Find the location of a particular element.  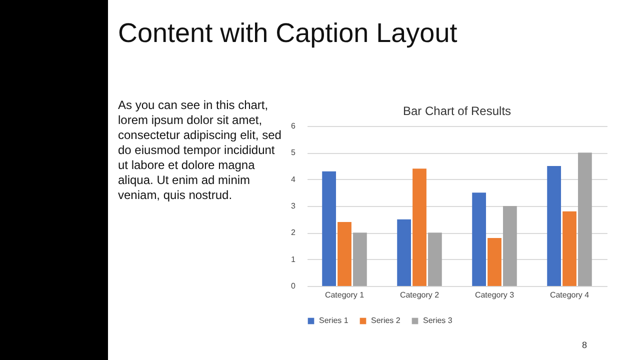

text: Content with Caption Layout is located at coordinates (288, 33).